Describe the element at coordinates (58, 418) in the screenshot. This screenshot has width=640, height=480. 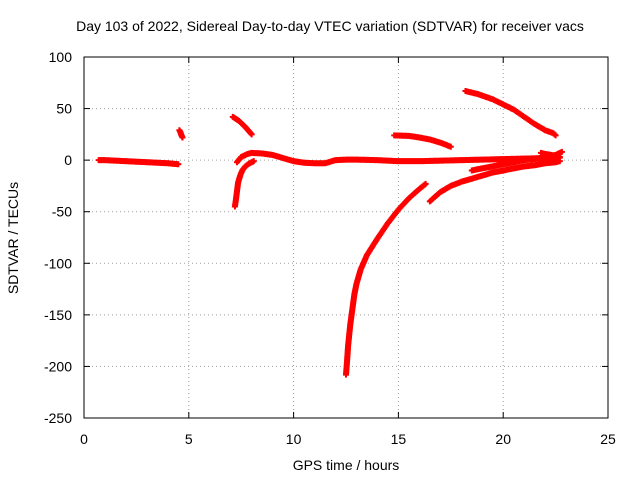
I see `y-tick-label: -250` at that location.